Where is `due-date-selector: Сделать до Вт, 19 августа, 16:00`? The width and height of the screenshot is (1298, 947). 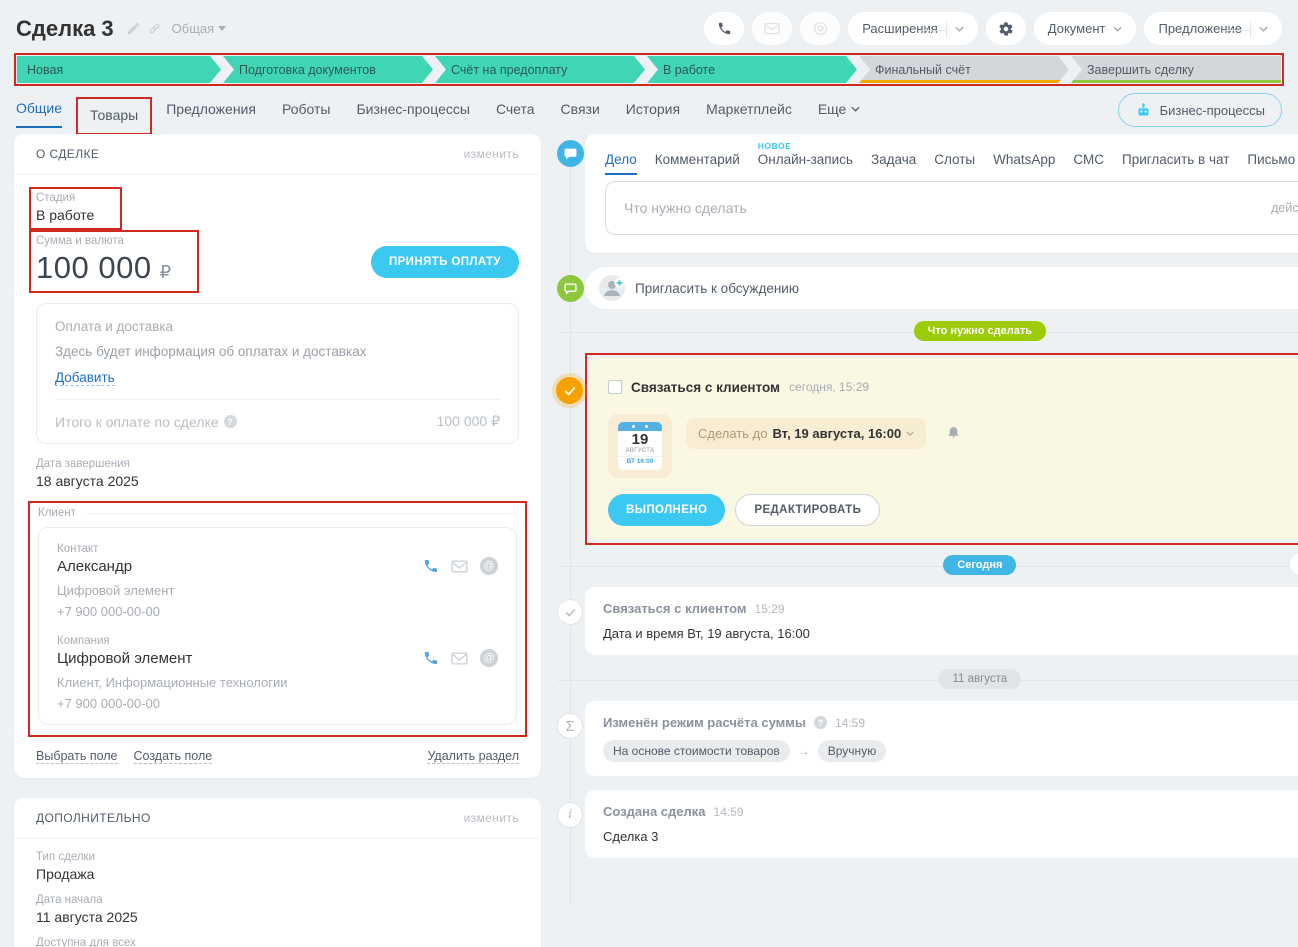 due-date-selector: Сделать до Вт, 19 августа, 16:00 is located at coordinates (806, 433).